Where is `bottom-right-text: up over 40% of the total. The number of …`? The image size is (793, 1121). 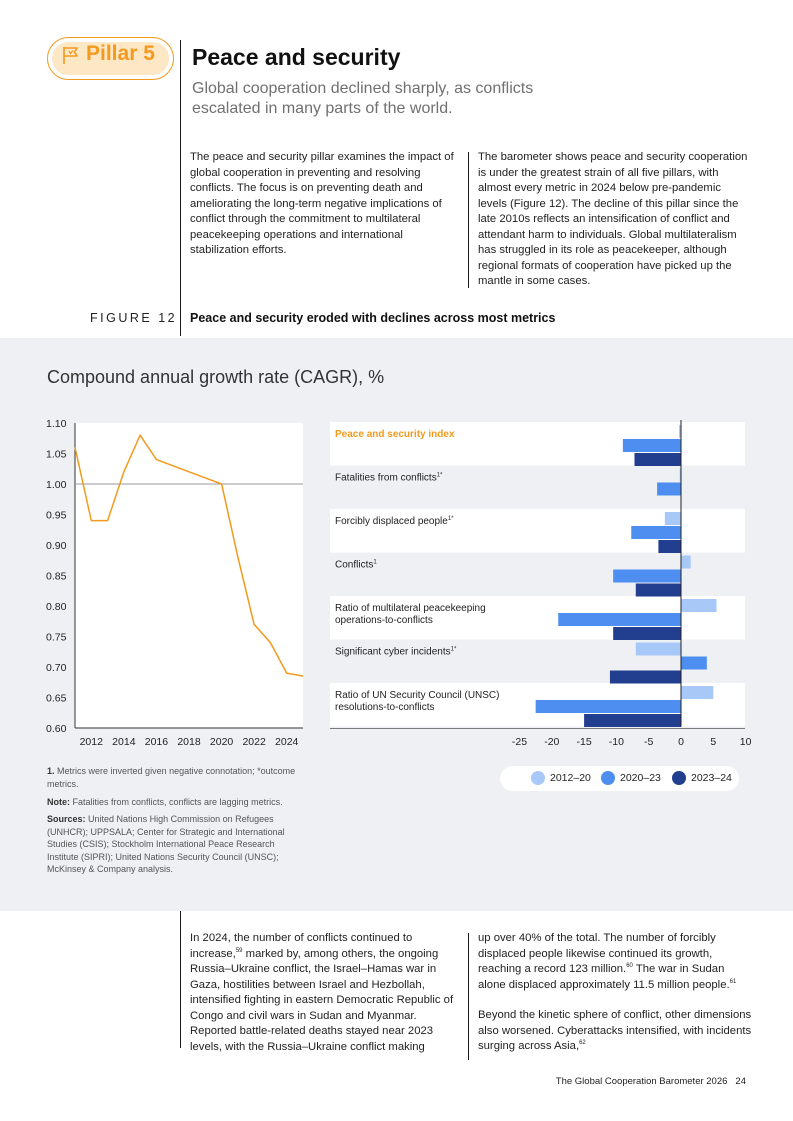 bottom-right-text: up over 40% of the total. The number of … is located at coordinates (615, 993).